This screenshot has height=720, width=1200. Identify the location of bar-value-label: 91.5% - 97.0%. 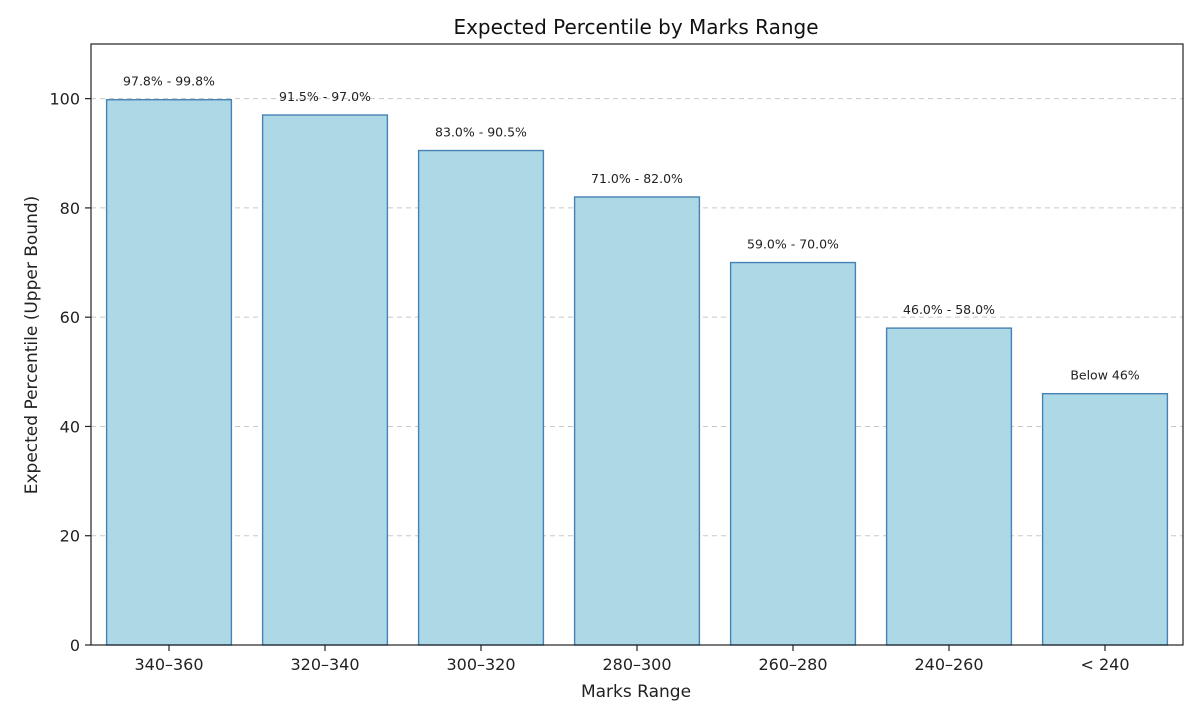
(325, 96).